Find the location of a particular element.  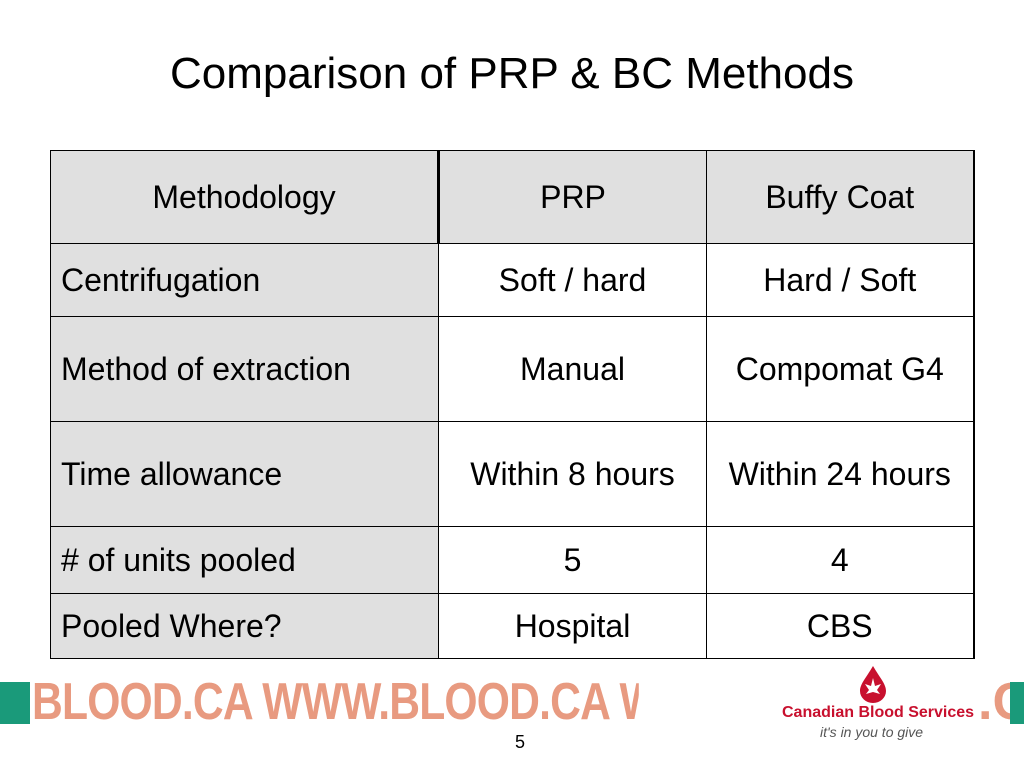

row-label: Centrifugation is located at coordinates (244, 280).